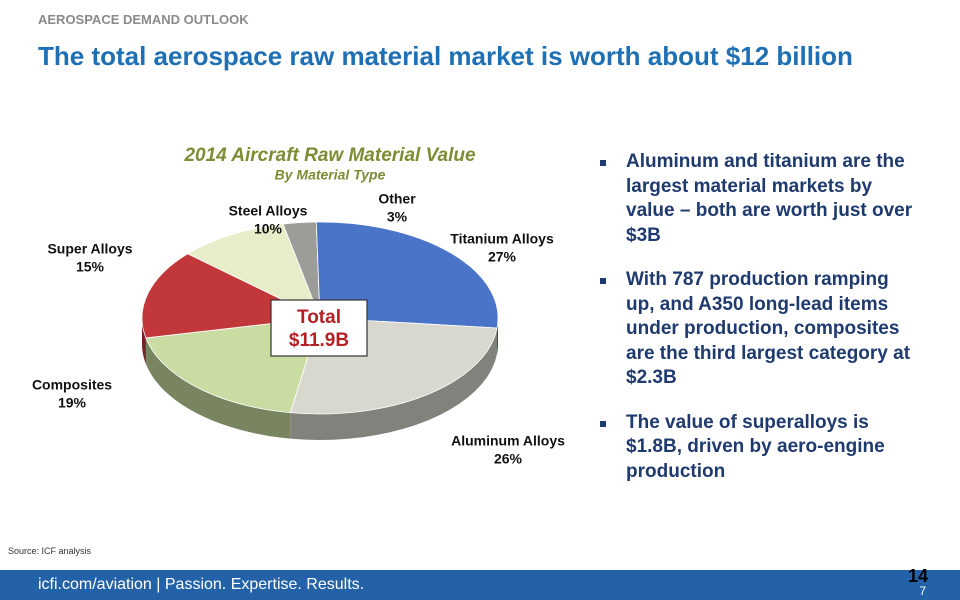  I want to click on chart-title: 2014 Aircraft Raw Material Value, so click(329, 155).